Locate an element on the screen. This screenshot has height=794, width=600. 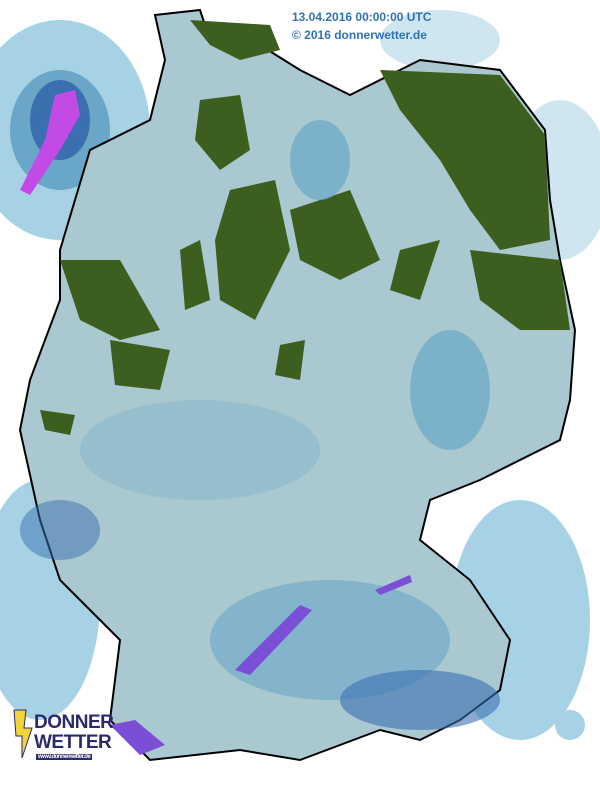
intense-cell-northsea is located at coordinates (50, 142).